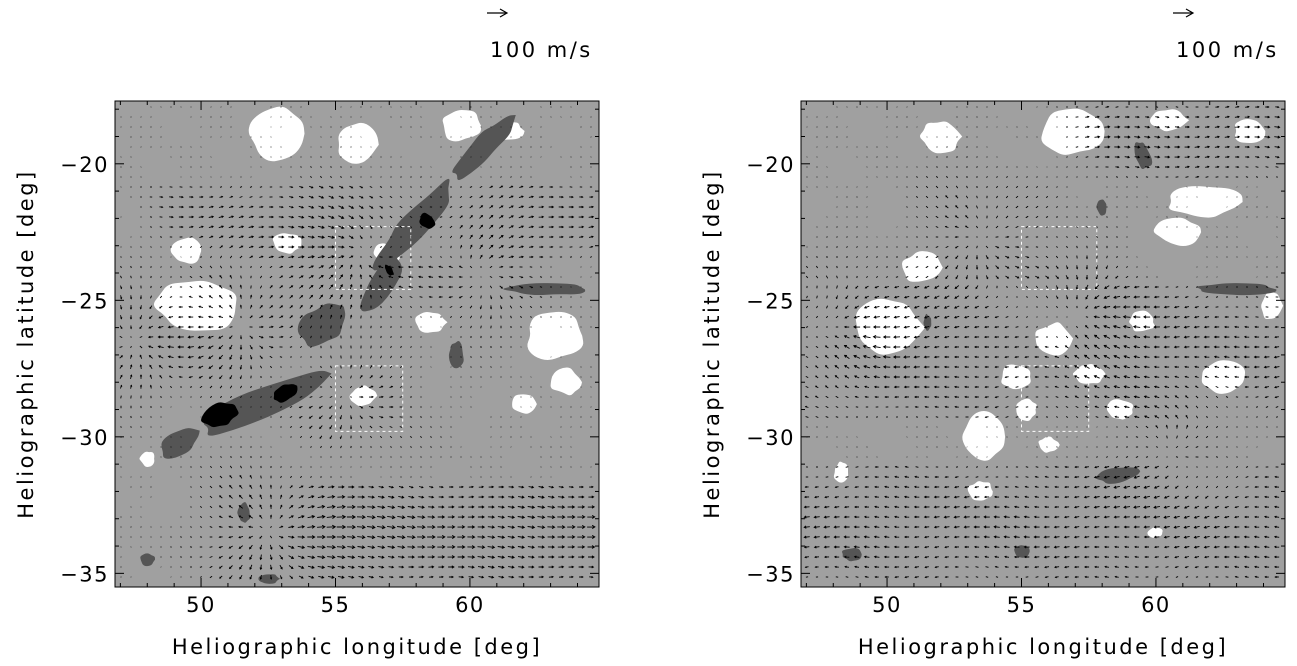 Image resolution: width=1297 pixels, height=666 pixels. Describe the element at coordinates (287, 243) in the screenshot. I see `white-patch` at that location.